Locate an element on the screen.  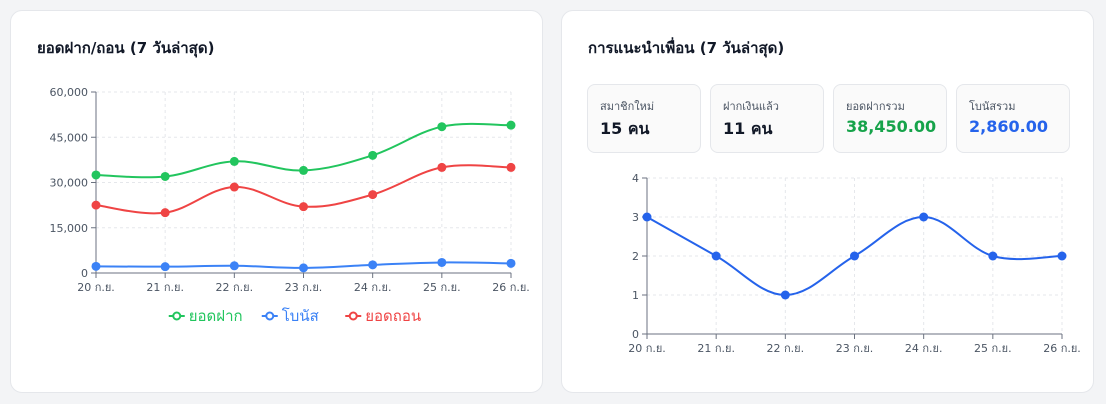
stat-total-bonus: โบนัสรวม 2,860.00 is located at coordinates (1013, 118).